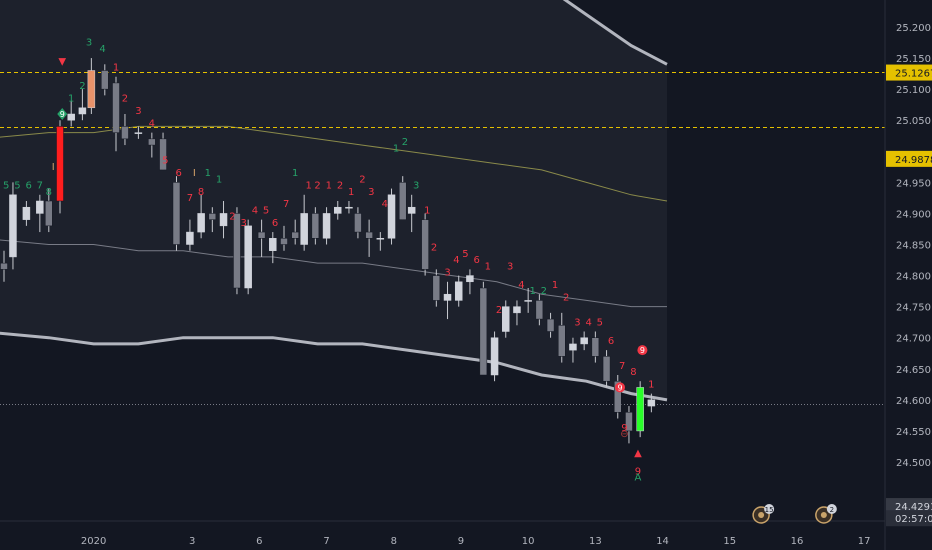 The height and width of the screenshot is (550, 932). I want to click on price-label: 02:57:09, so click(909, 518).